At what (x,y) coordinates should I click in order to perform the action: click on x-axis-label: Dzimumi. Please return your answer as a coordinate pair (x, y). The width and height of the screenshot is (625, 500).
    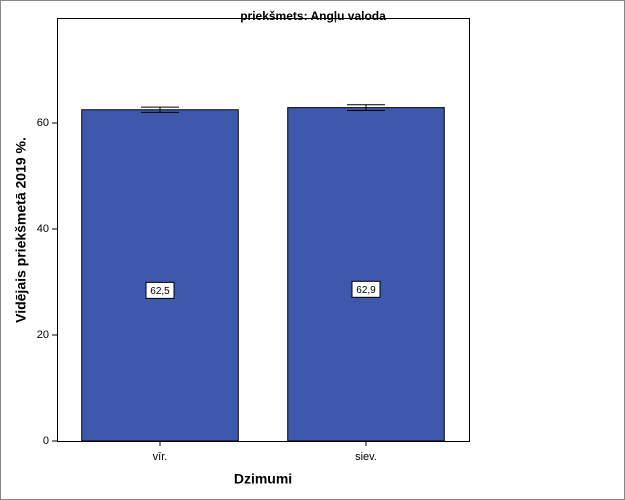
    Looking at the image, I should click on (263, 479).